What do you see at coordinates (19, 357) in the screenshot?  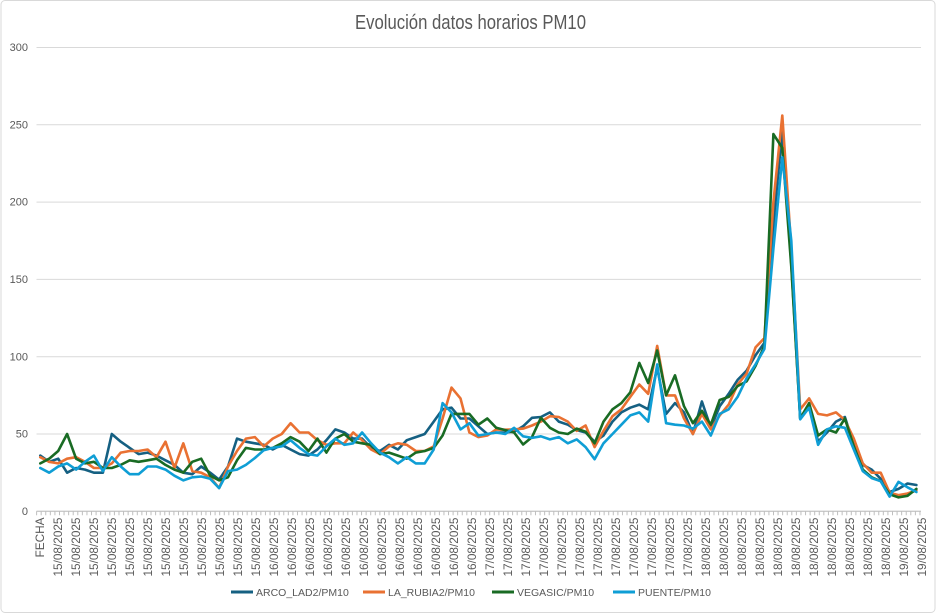 I see `svg-text: 100` at bounding box center [19, 357].